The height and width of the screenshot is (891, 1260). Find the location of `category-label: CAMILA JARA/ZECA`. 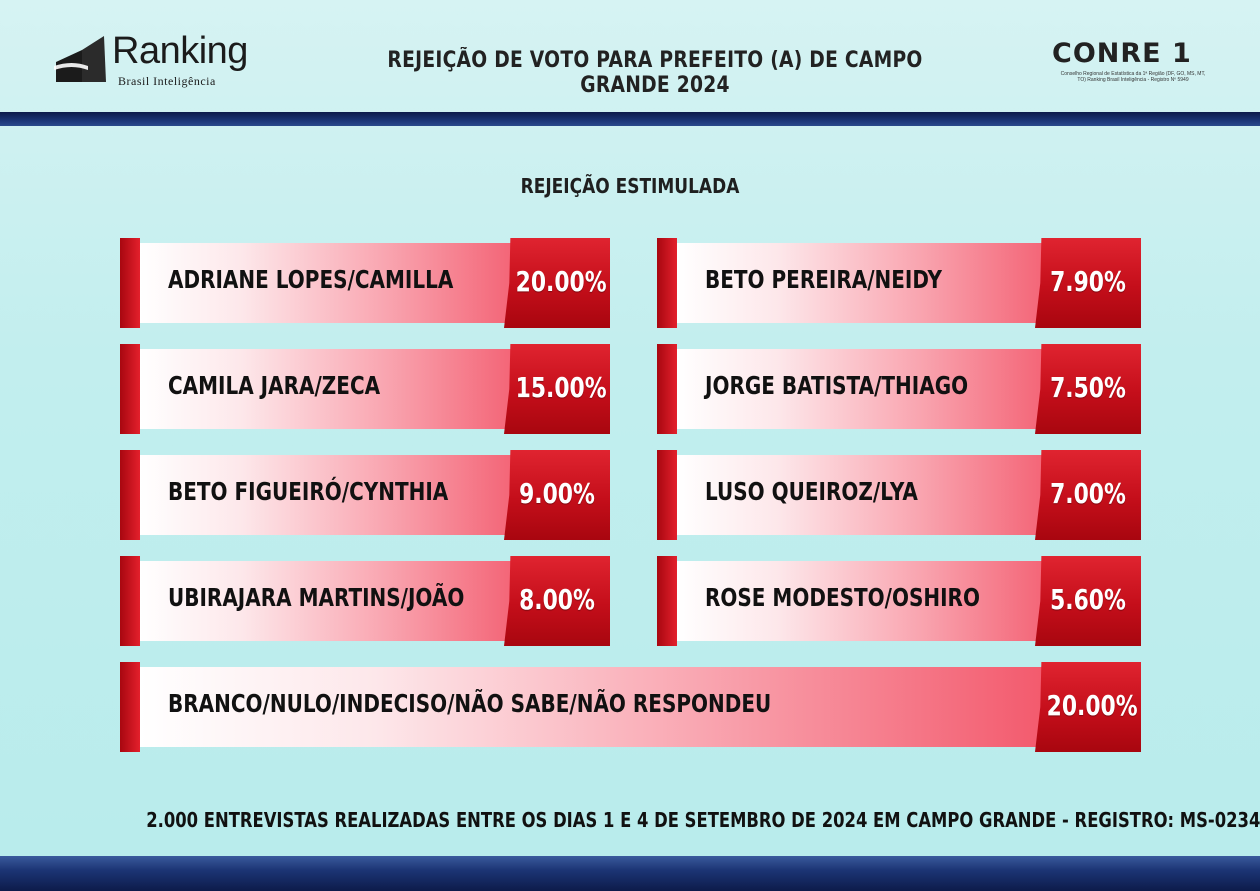

category-label: CAMILA JARA/ZECA is located at coordinates (274, 385).